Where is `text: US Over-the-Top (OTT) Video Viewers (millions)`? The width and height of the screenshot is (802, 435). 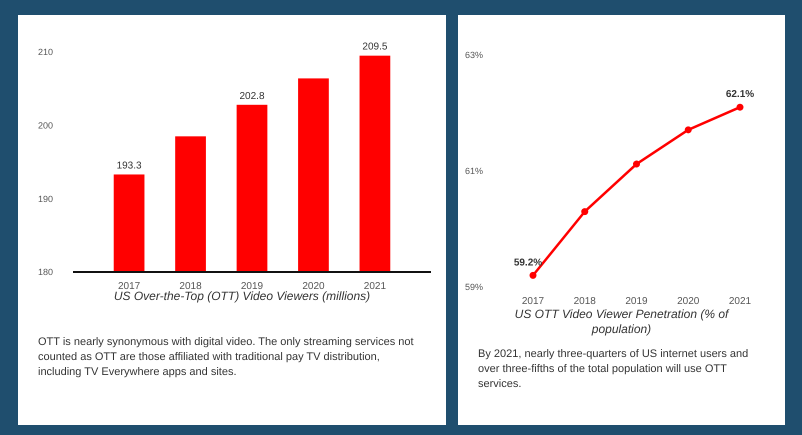
text: US Over-the-Top (OTT) Video Viewers (millions) is located at coordinates (242, 296).